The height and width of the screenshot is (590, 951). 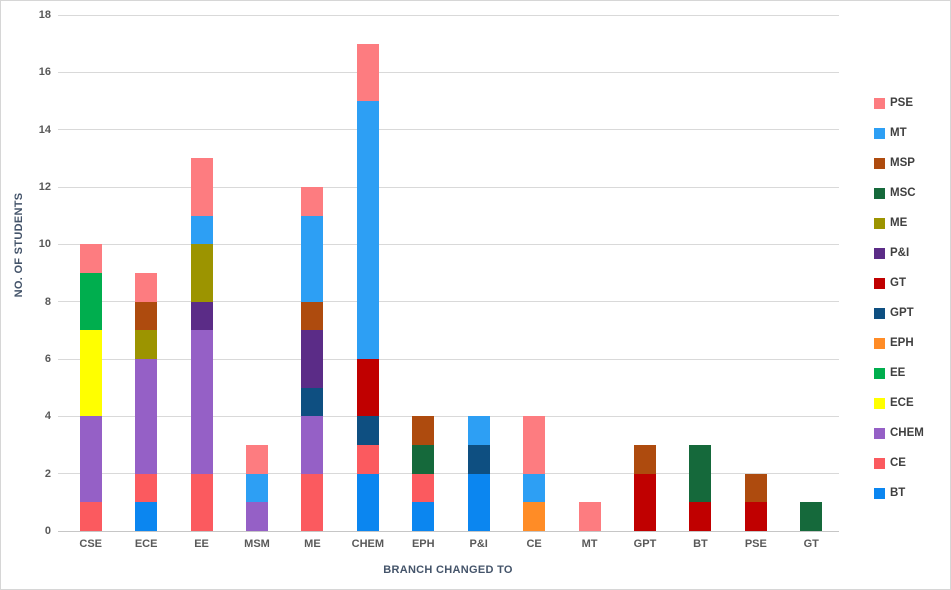 What do you see at coordinates (423, 430) in the screenshot?
I see `bar-segment-eph-msp` at bounding box center [423, 430].